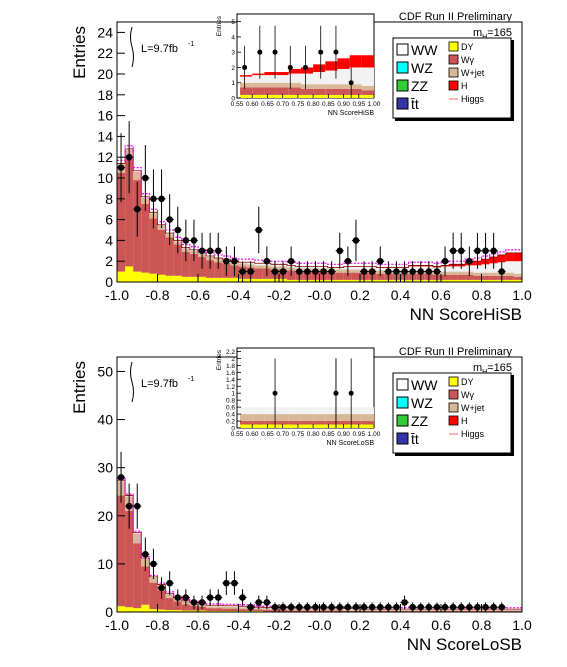 This screenshot has height=667, width=567. I want to click on inset-y-tick-label: 4, so click(233, 37).